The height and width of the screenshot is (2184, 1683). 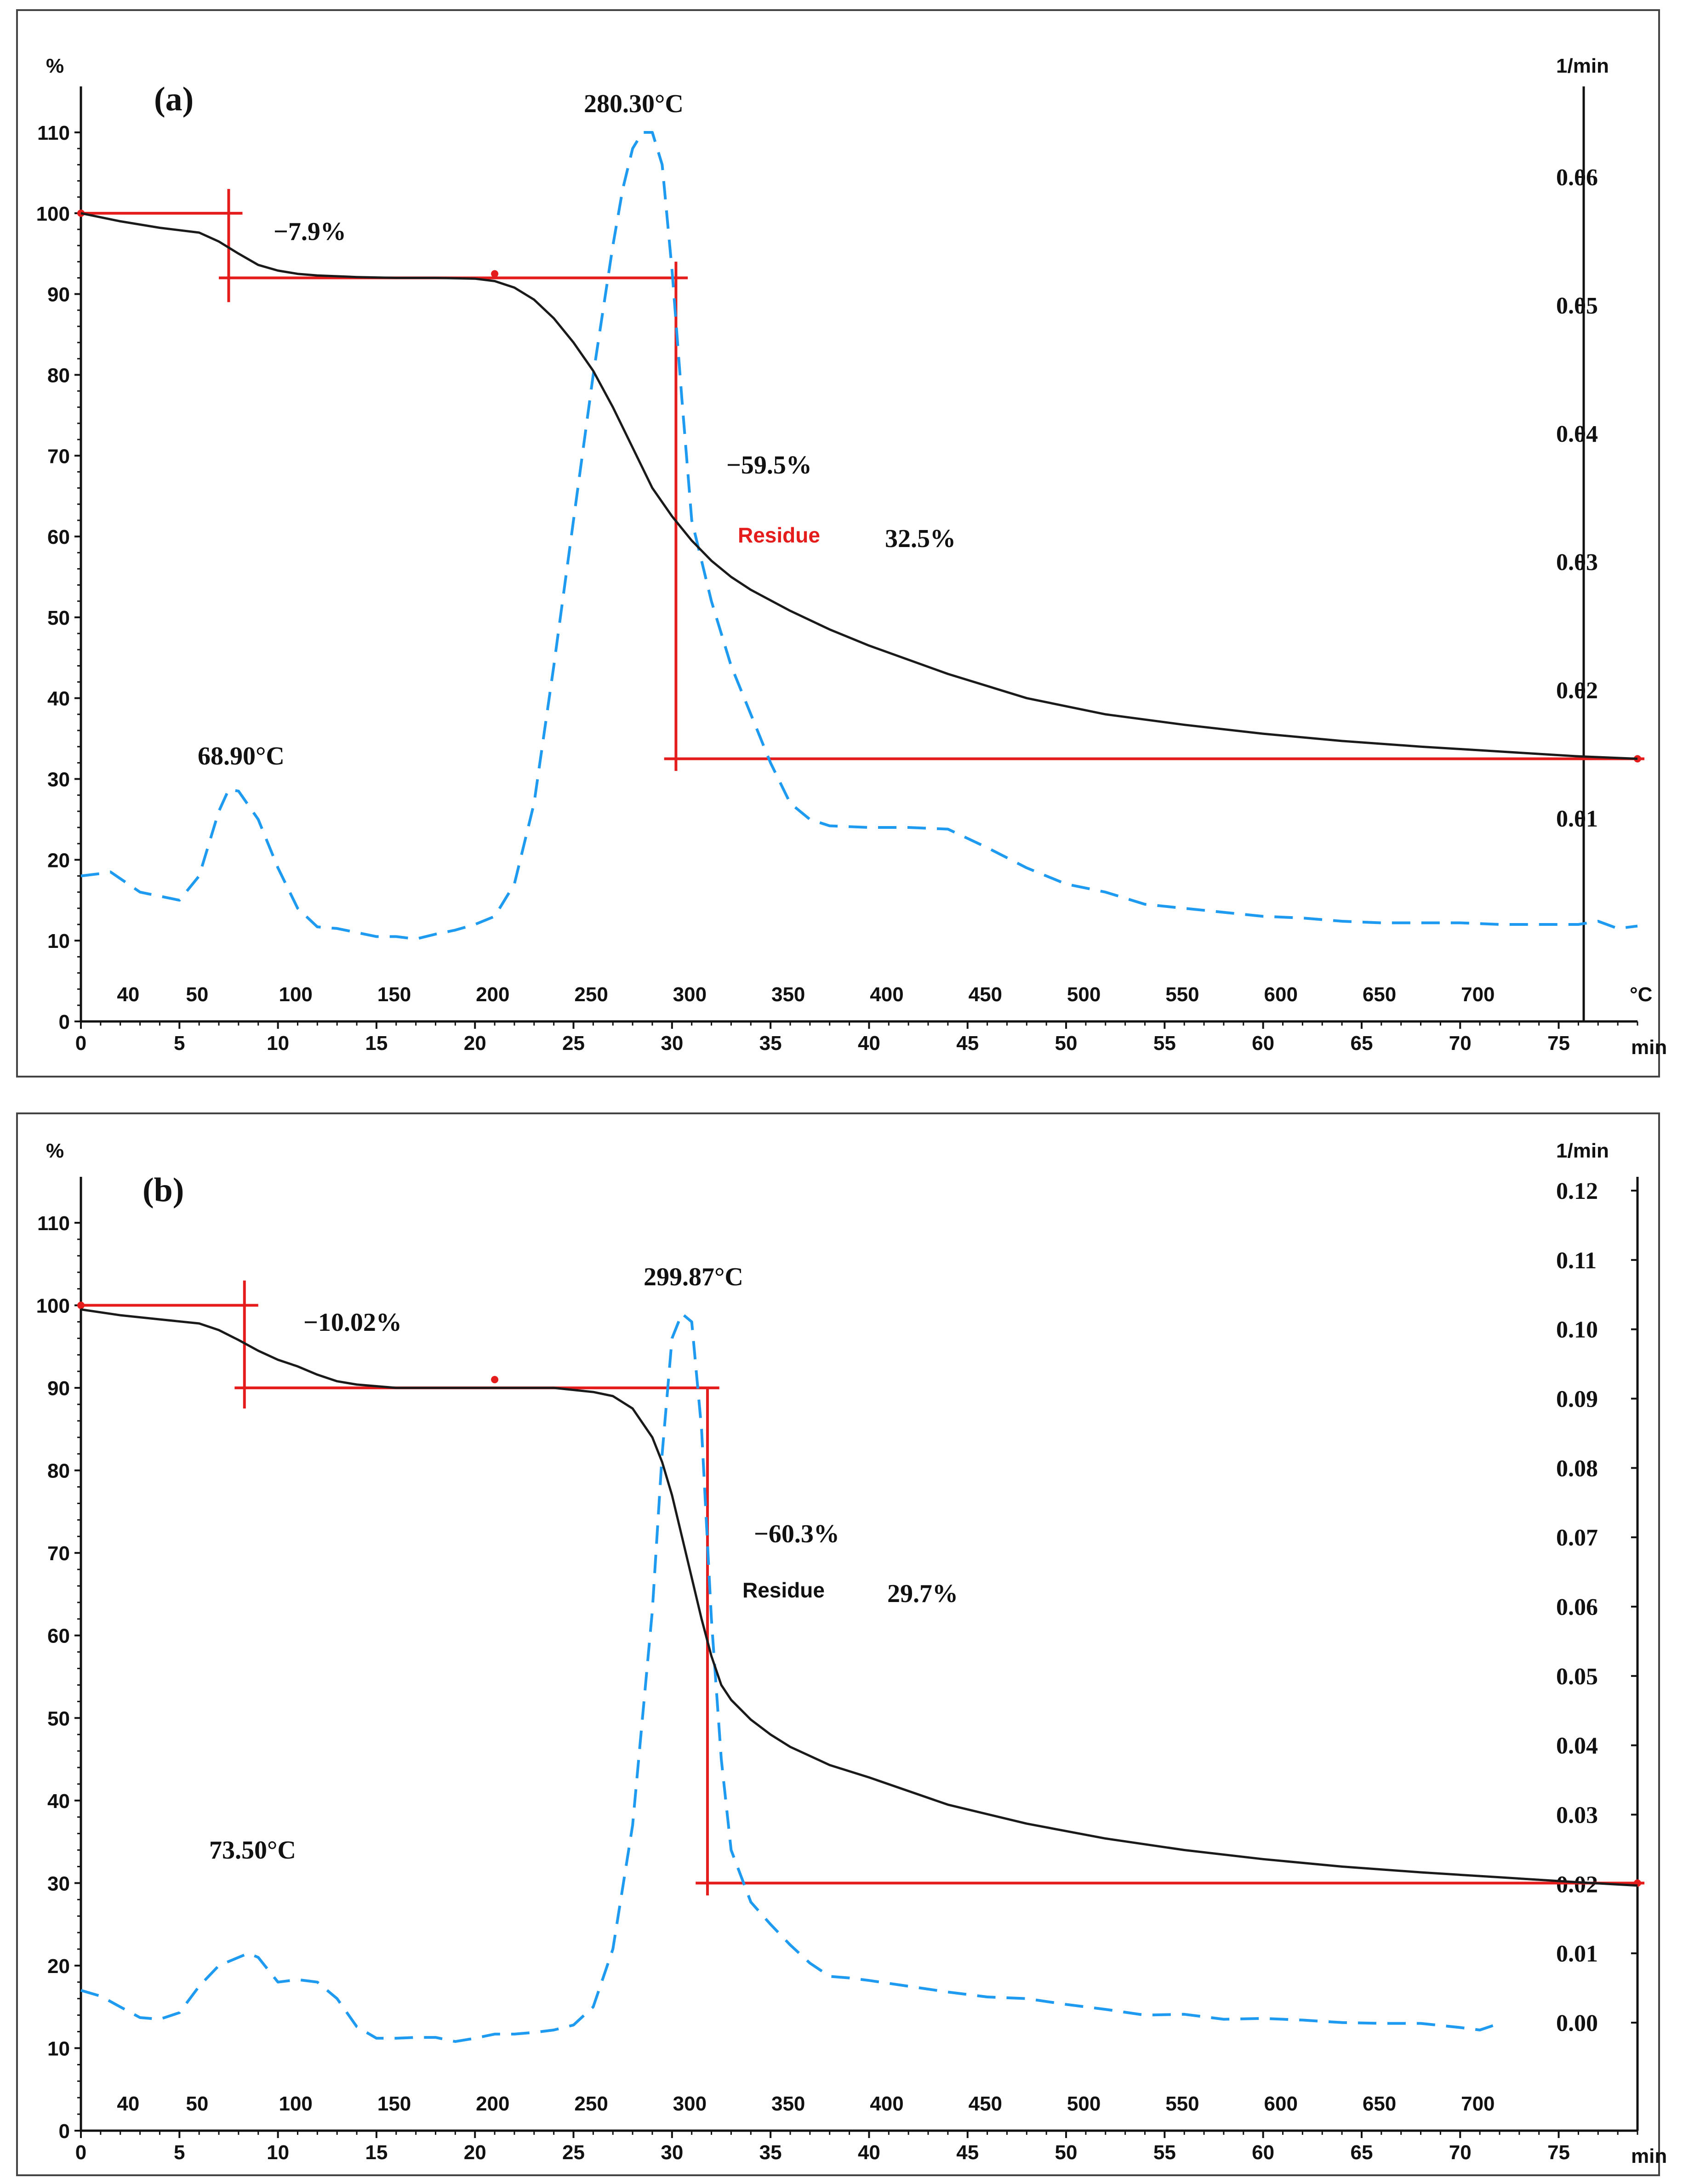 I want to click on panel-a-time-tick-label: 75, so click(x=1558, y=1043).